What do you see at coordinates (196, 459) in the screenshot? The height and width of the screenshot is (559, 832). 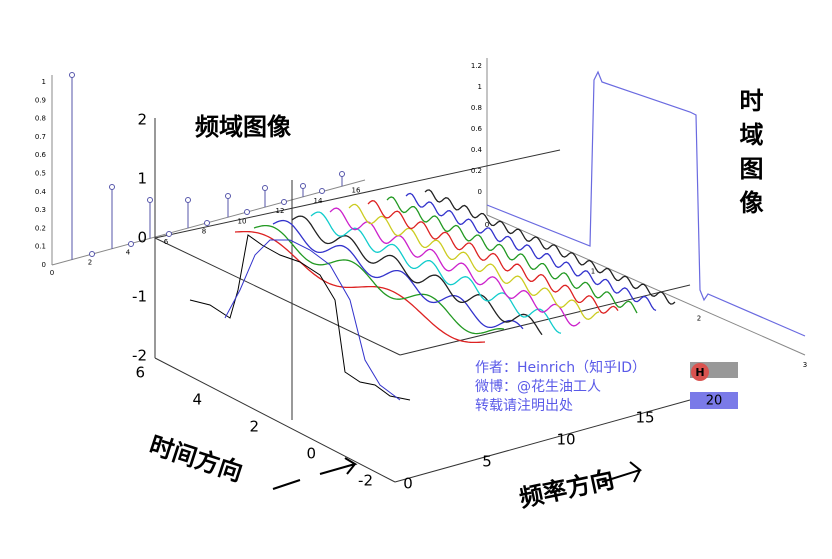 I see `time-direction-label: 时间方向` at bounding box center [196, 459].